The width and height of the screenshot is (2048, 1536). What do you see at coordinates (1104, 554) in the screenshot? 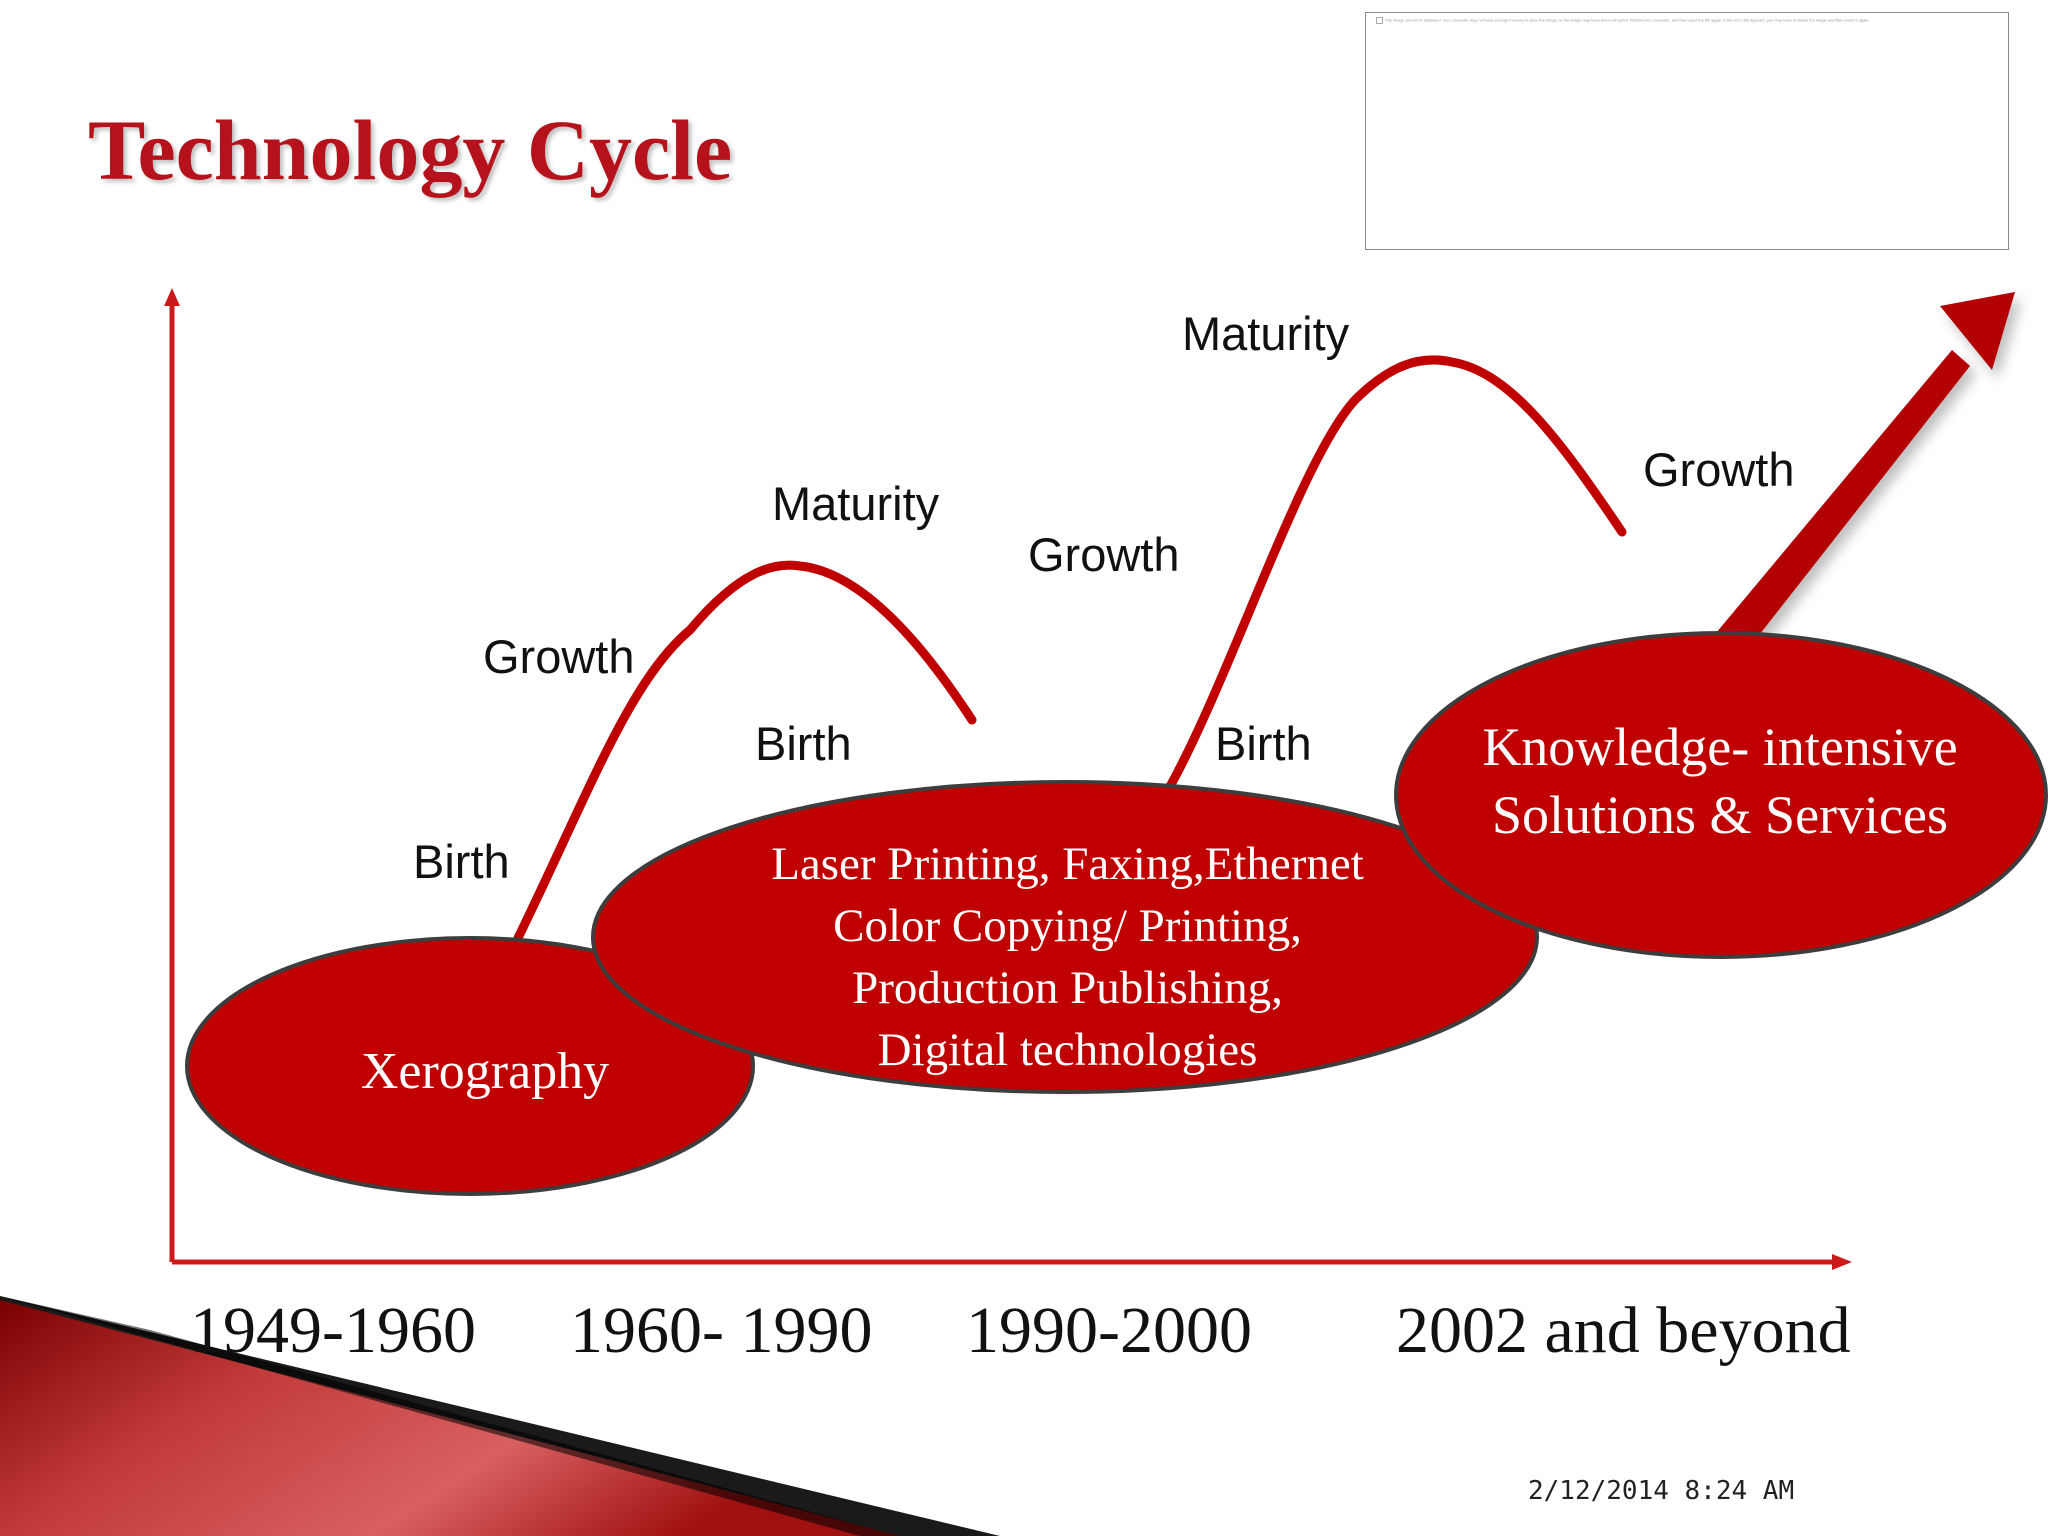
I see `label-growth-2: Growth` at bounding box center [1104, 554].